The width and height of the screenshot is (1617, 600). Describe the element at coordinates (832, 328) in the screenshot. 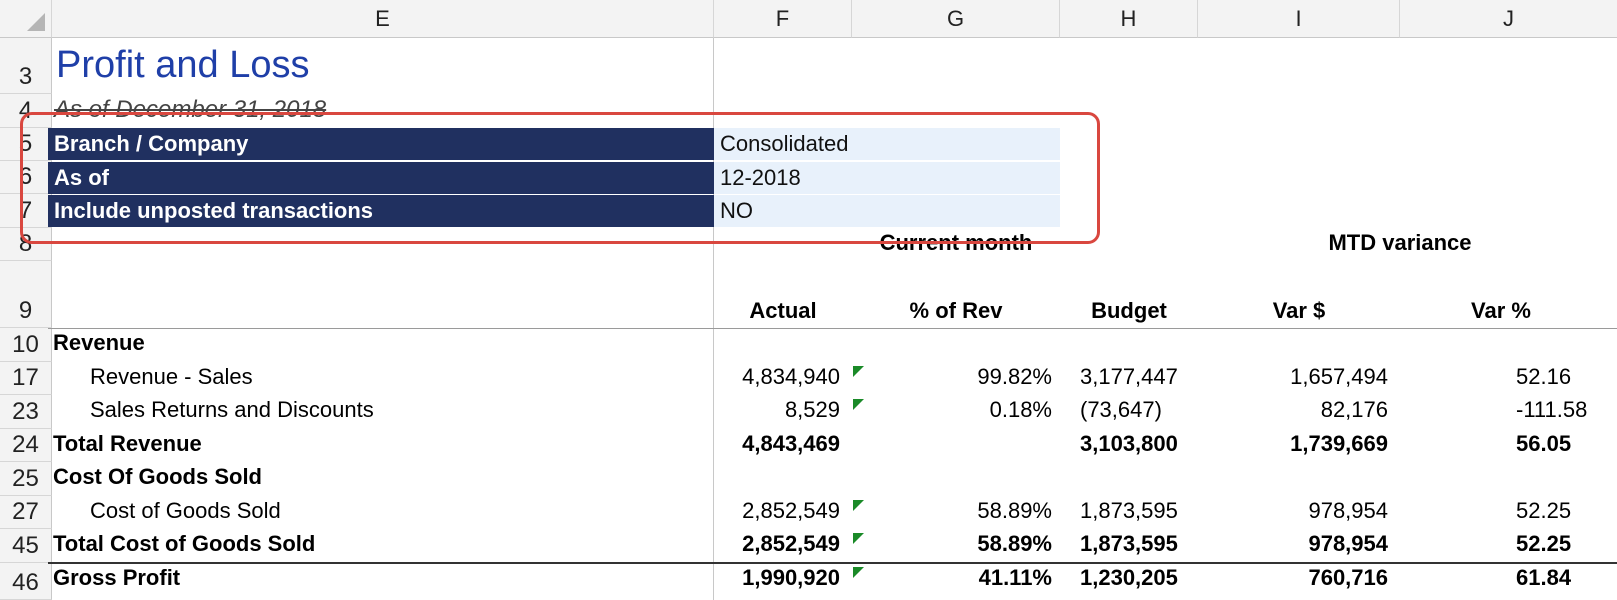

I see `header-rule` at that location.